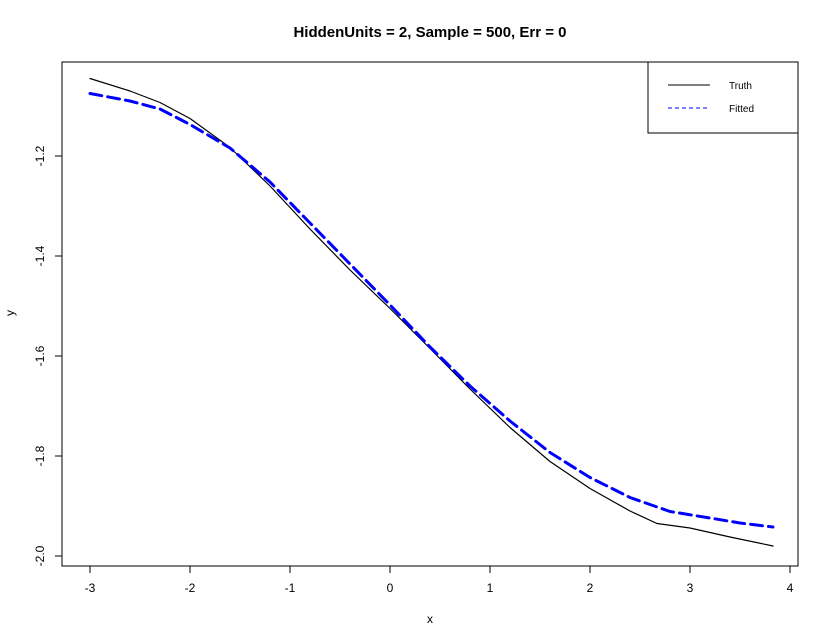 The image size is (830, 642). Describe the element at coordinates (48, 355) in the screenshot. I see `y-axis: -2.0 -1.8 -1.6 -1.4 -1.2` at that location.